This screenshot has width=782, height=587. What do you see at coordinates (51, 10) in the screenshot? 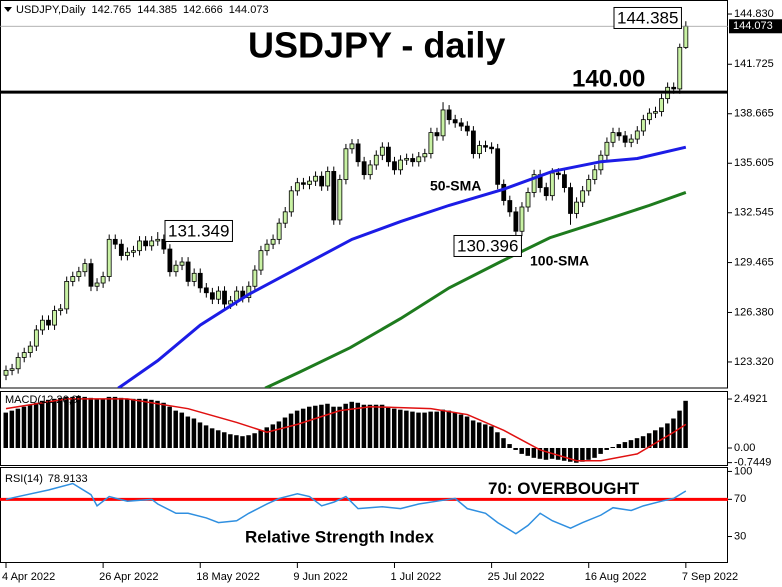
I see `header-symbol: USDJPY,Daily` at bounding box center [51, 10].